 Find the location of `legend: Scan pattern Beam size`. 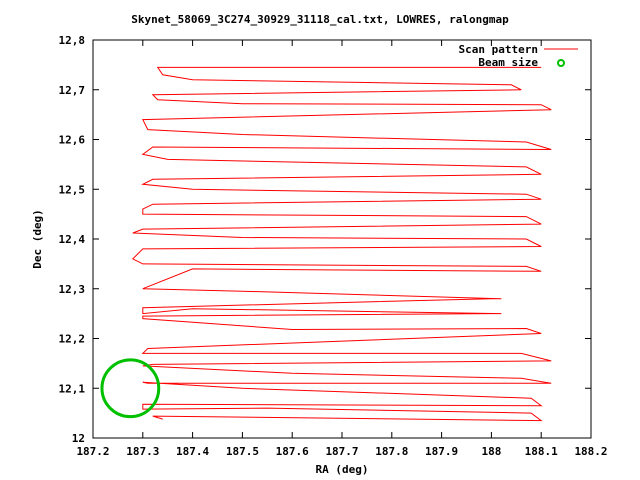

legend: Scan pattern Beam size is located at coordinates (518, 56).